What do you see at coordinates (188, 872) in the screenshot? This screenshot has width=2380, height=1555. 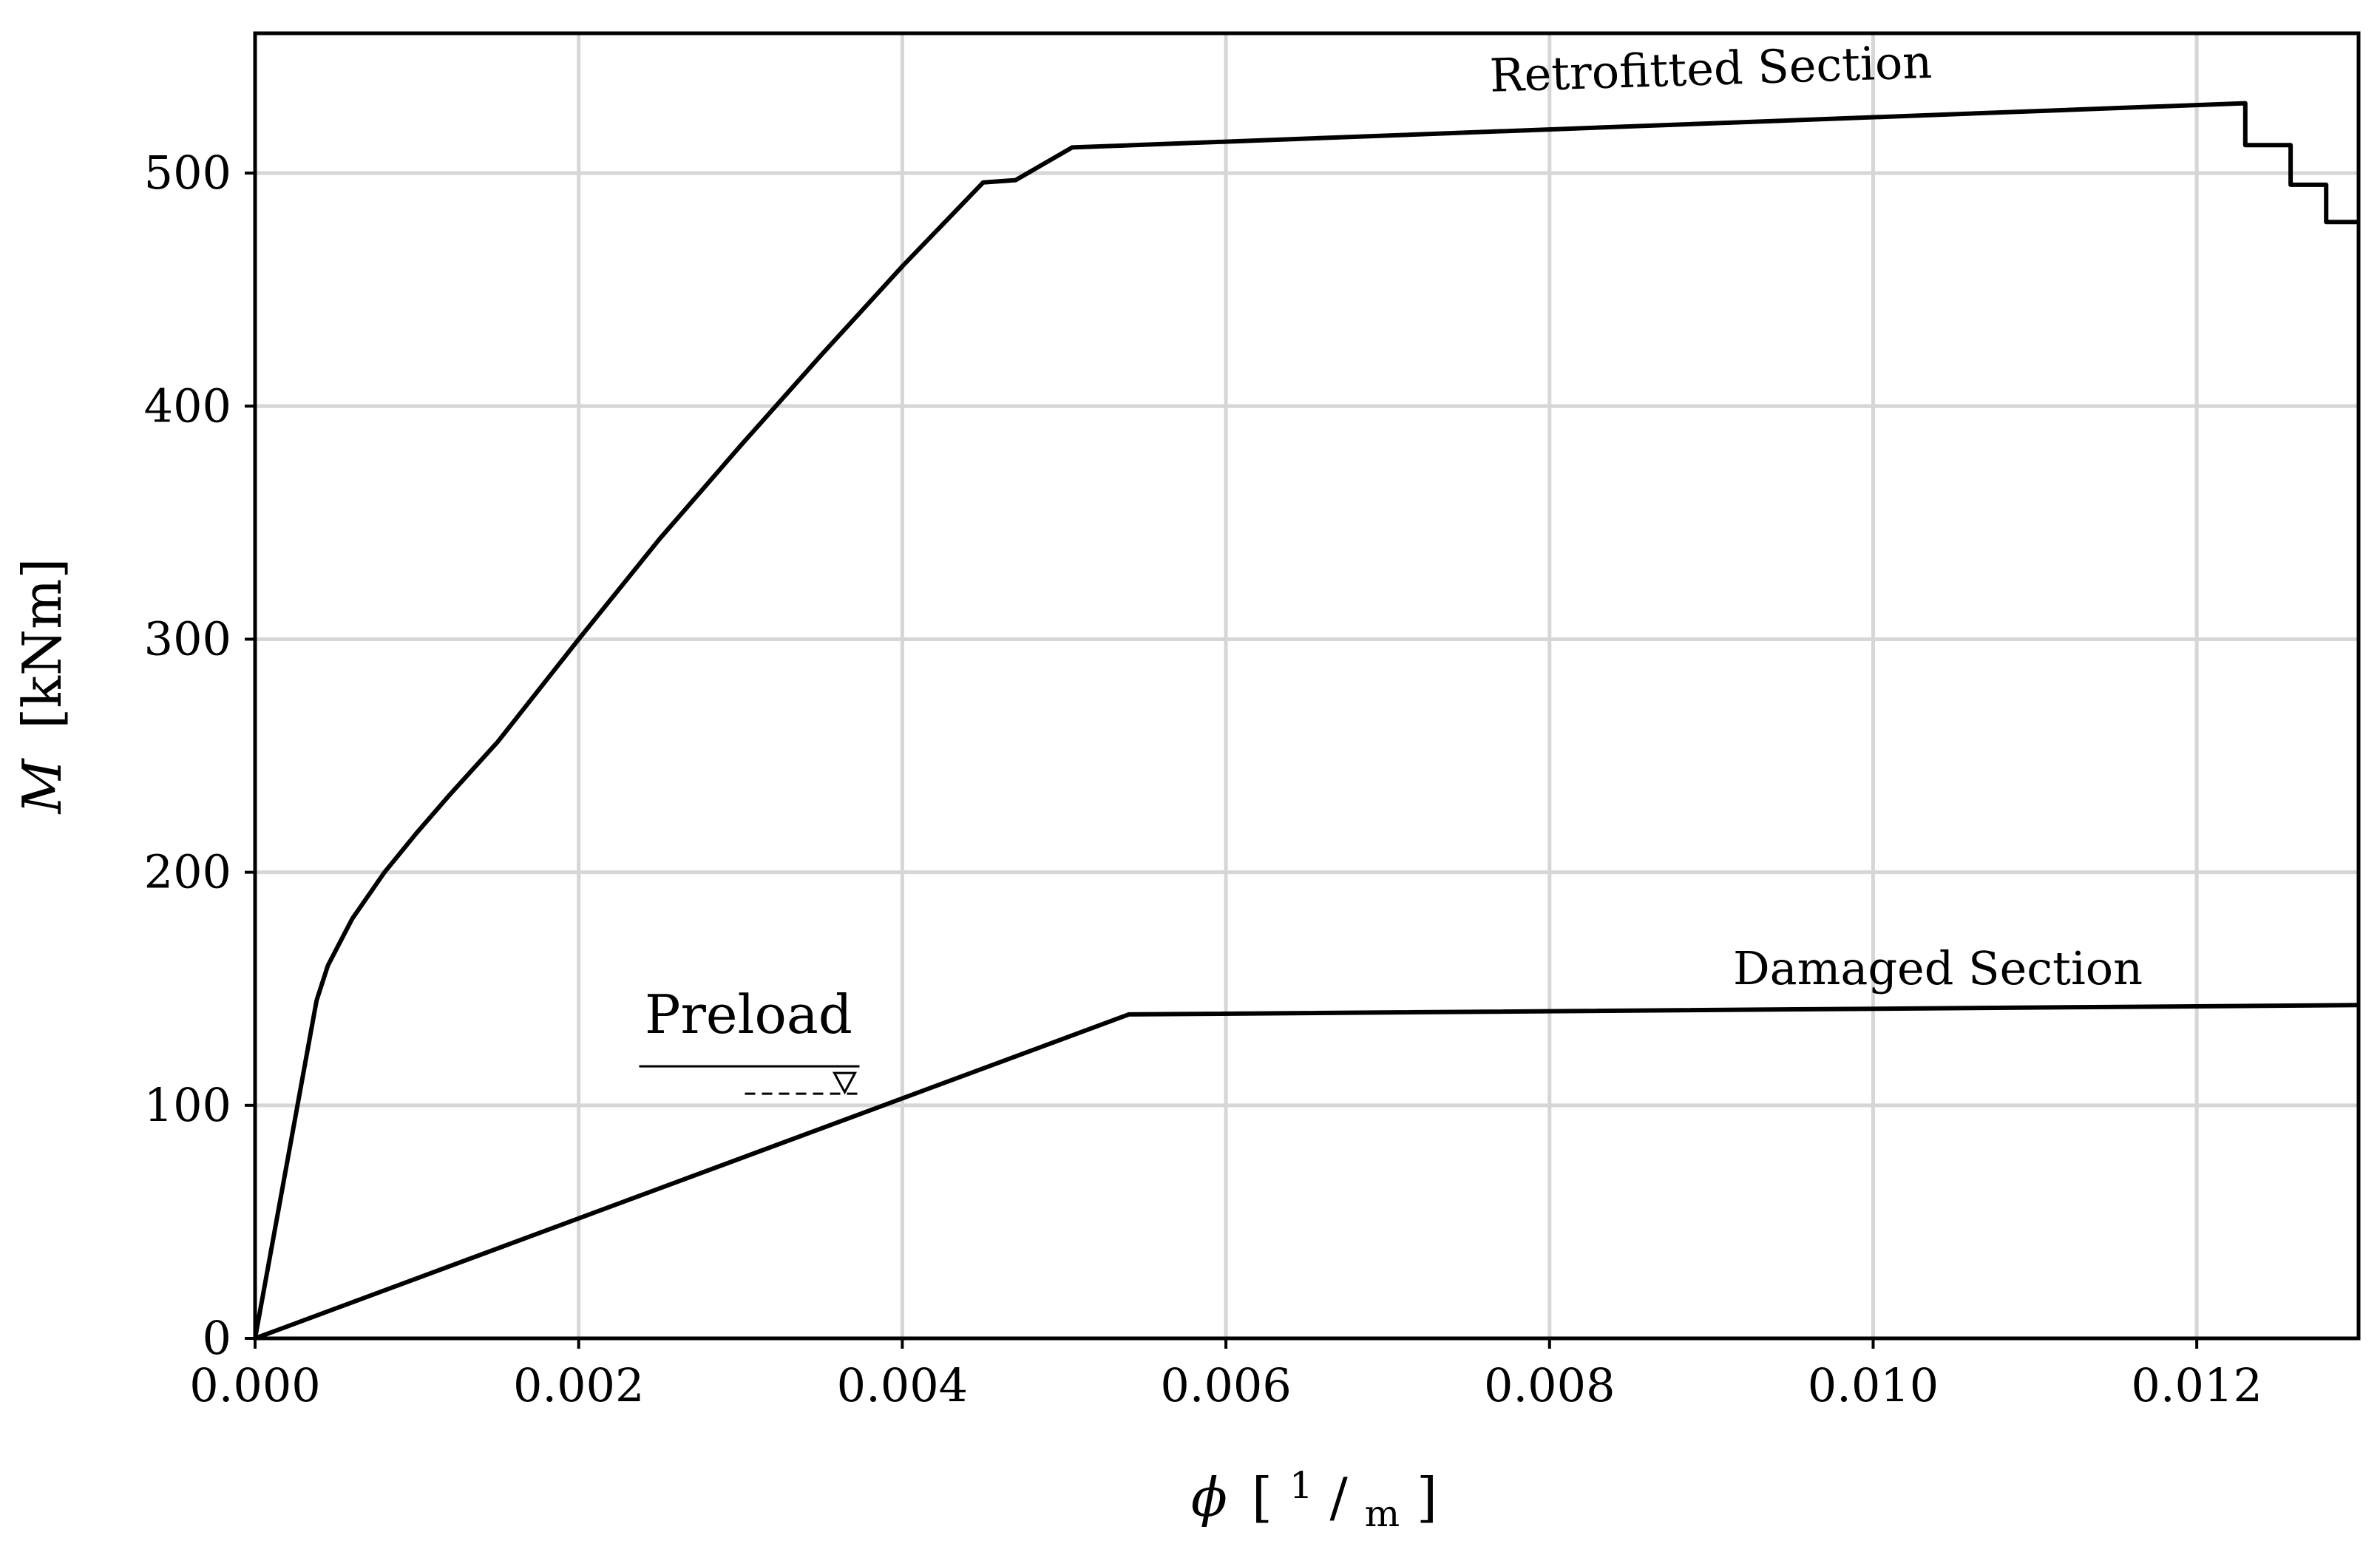 I see `y-tick-label: 200` at bounding box center [188, 872].